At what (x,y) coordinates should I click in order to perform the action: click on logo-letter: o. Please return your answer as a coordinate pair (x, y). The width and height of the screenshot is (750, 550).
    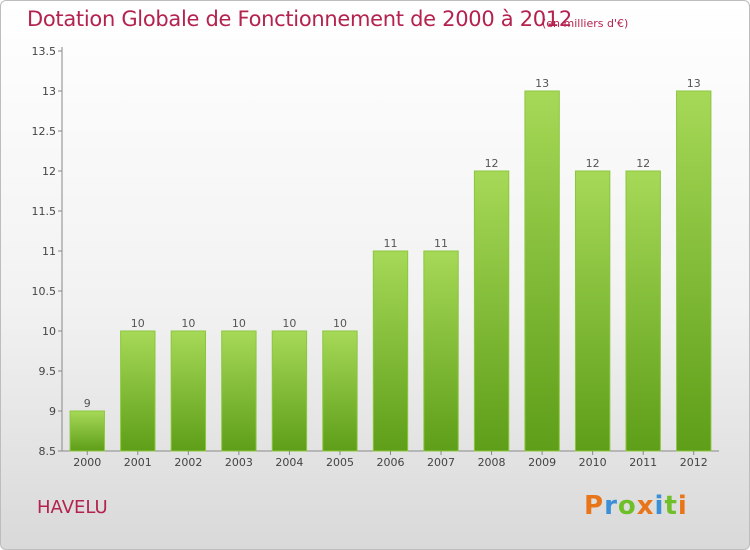
    Looking at the image, I should click on (627, 506).